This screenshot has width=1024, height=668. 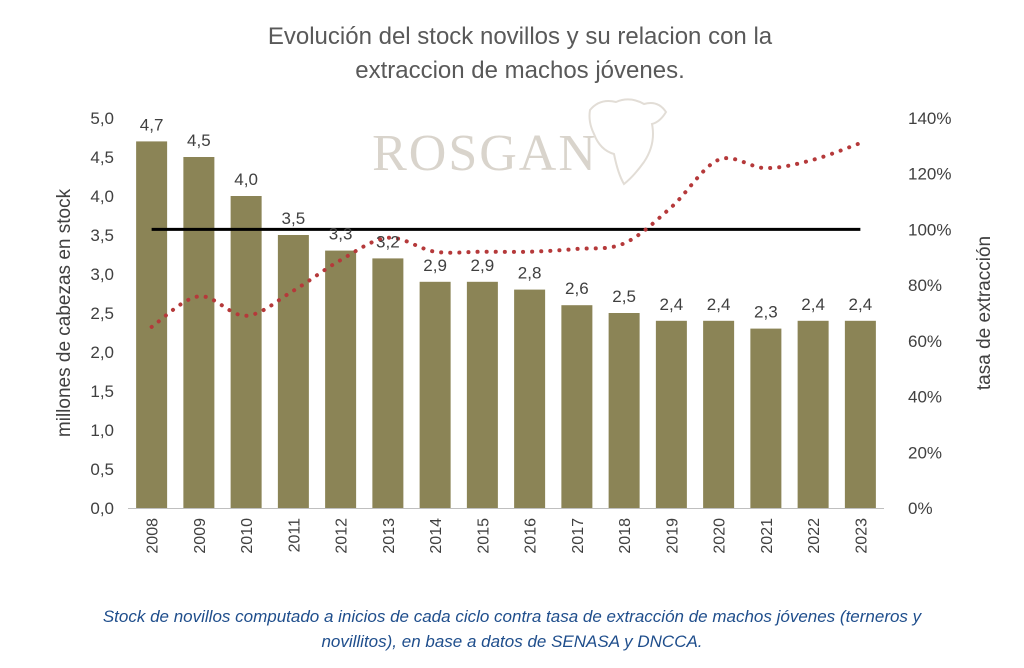 I want to click on x-tick-2017: 2017, so click(x=578, y=536).